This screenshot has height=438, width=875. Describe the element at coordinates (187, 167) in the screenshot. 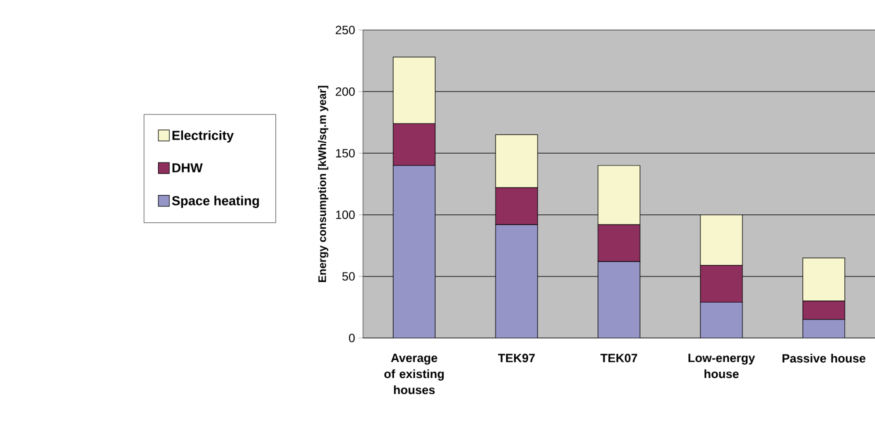

I see `legend-label: DHW` at that location.